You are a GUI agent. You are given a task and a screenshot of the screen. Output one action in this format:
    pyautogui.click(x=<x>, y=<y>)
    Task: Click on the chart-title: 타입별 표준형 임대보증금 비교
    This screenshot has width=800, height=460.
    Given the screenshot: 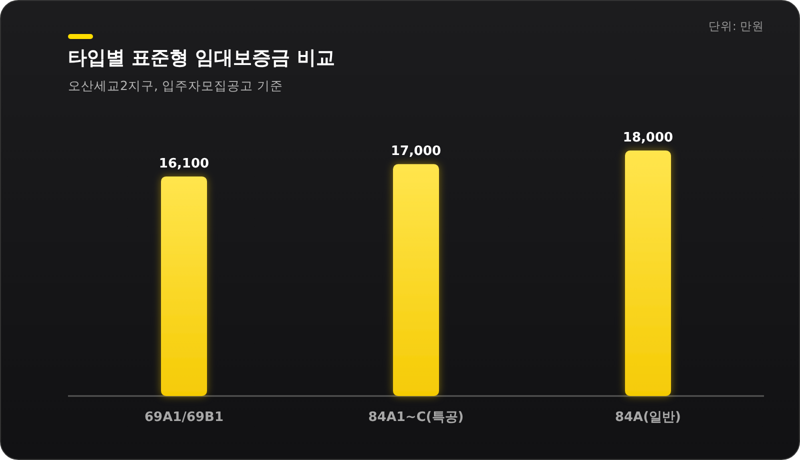 What is the action you would take?
    pyautogui.click(x=201, y=58)
    